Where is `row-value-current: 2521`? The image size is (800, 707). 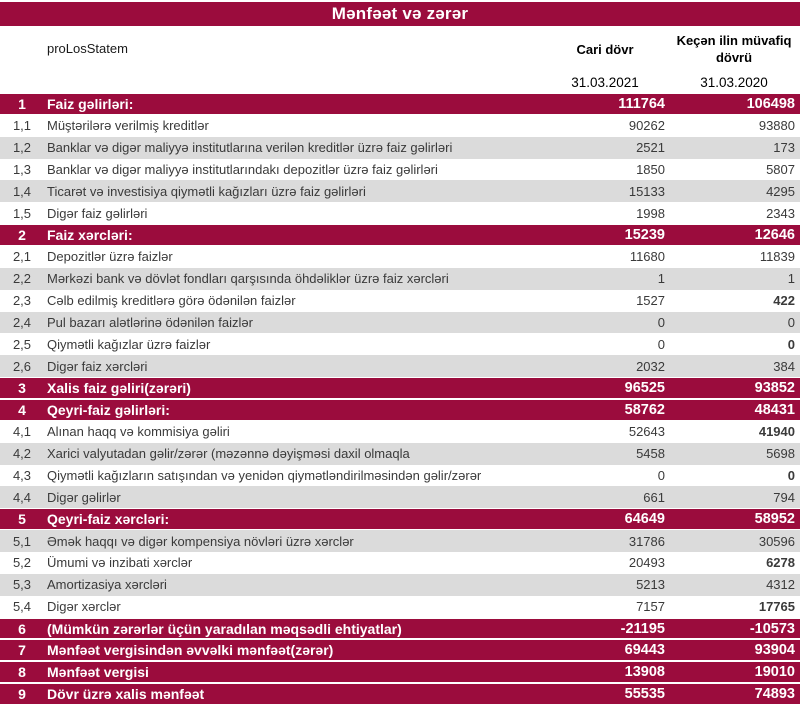 row-value-current: 2521 is located at coordinates (650, 148).